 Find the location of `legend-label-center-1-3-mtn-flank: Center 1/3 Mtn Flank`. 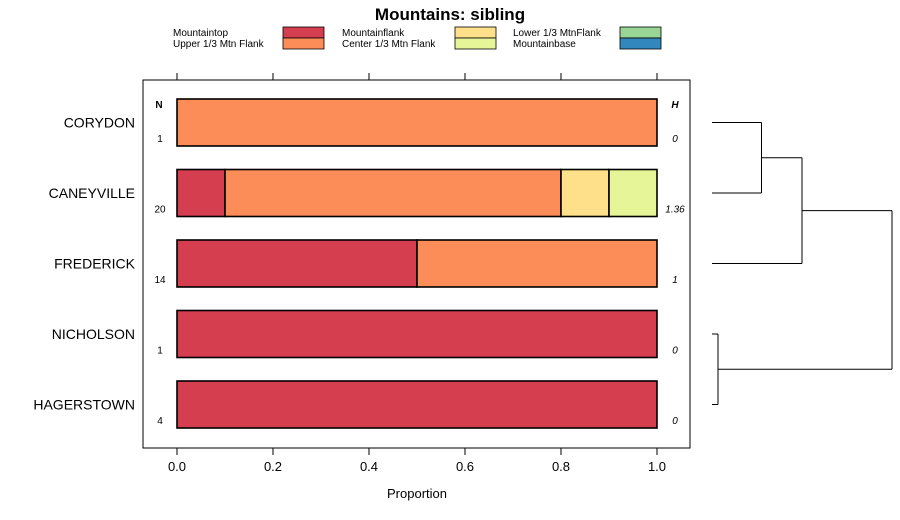

legend-label-center-1-3-mtn-flank: Center 1/3 Mtn Flank is located at coordinates (389, 44).